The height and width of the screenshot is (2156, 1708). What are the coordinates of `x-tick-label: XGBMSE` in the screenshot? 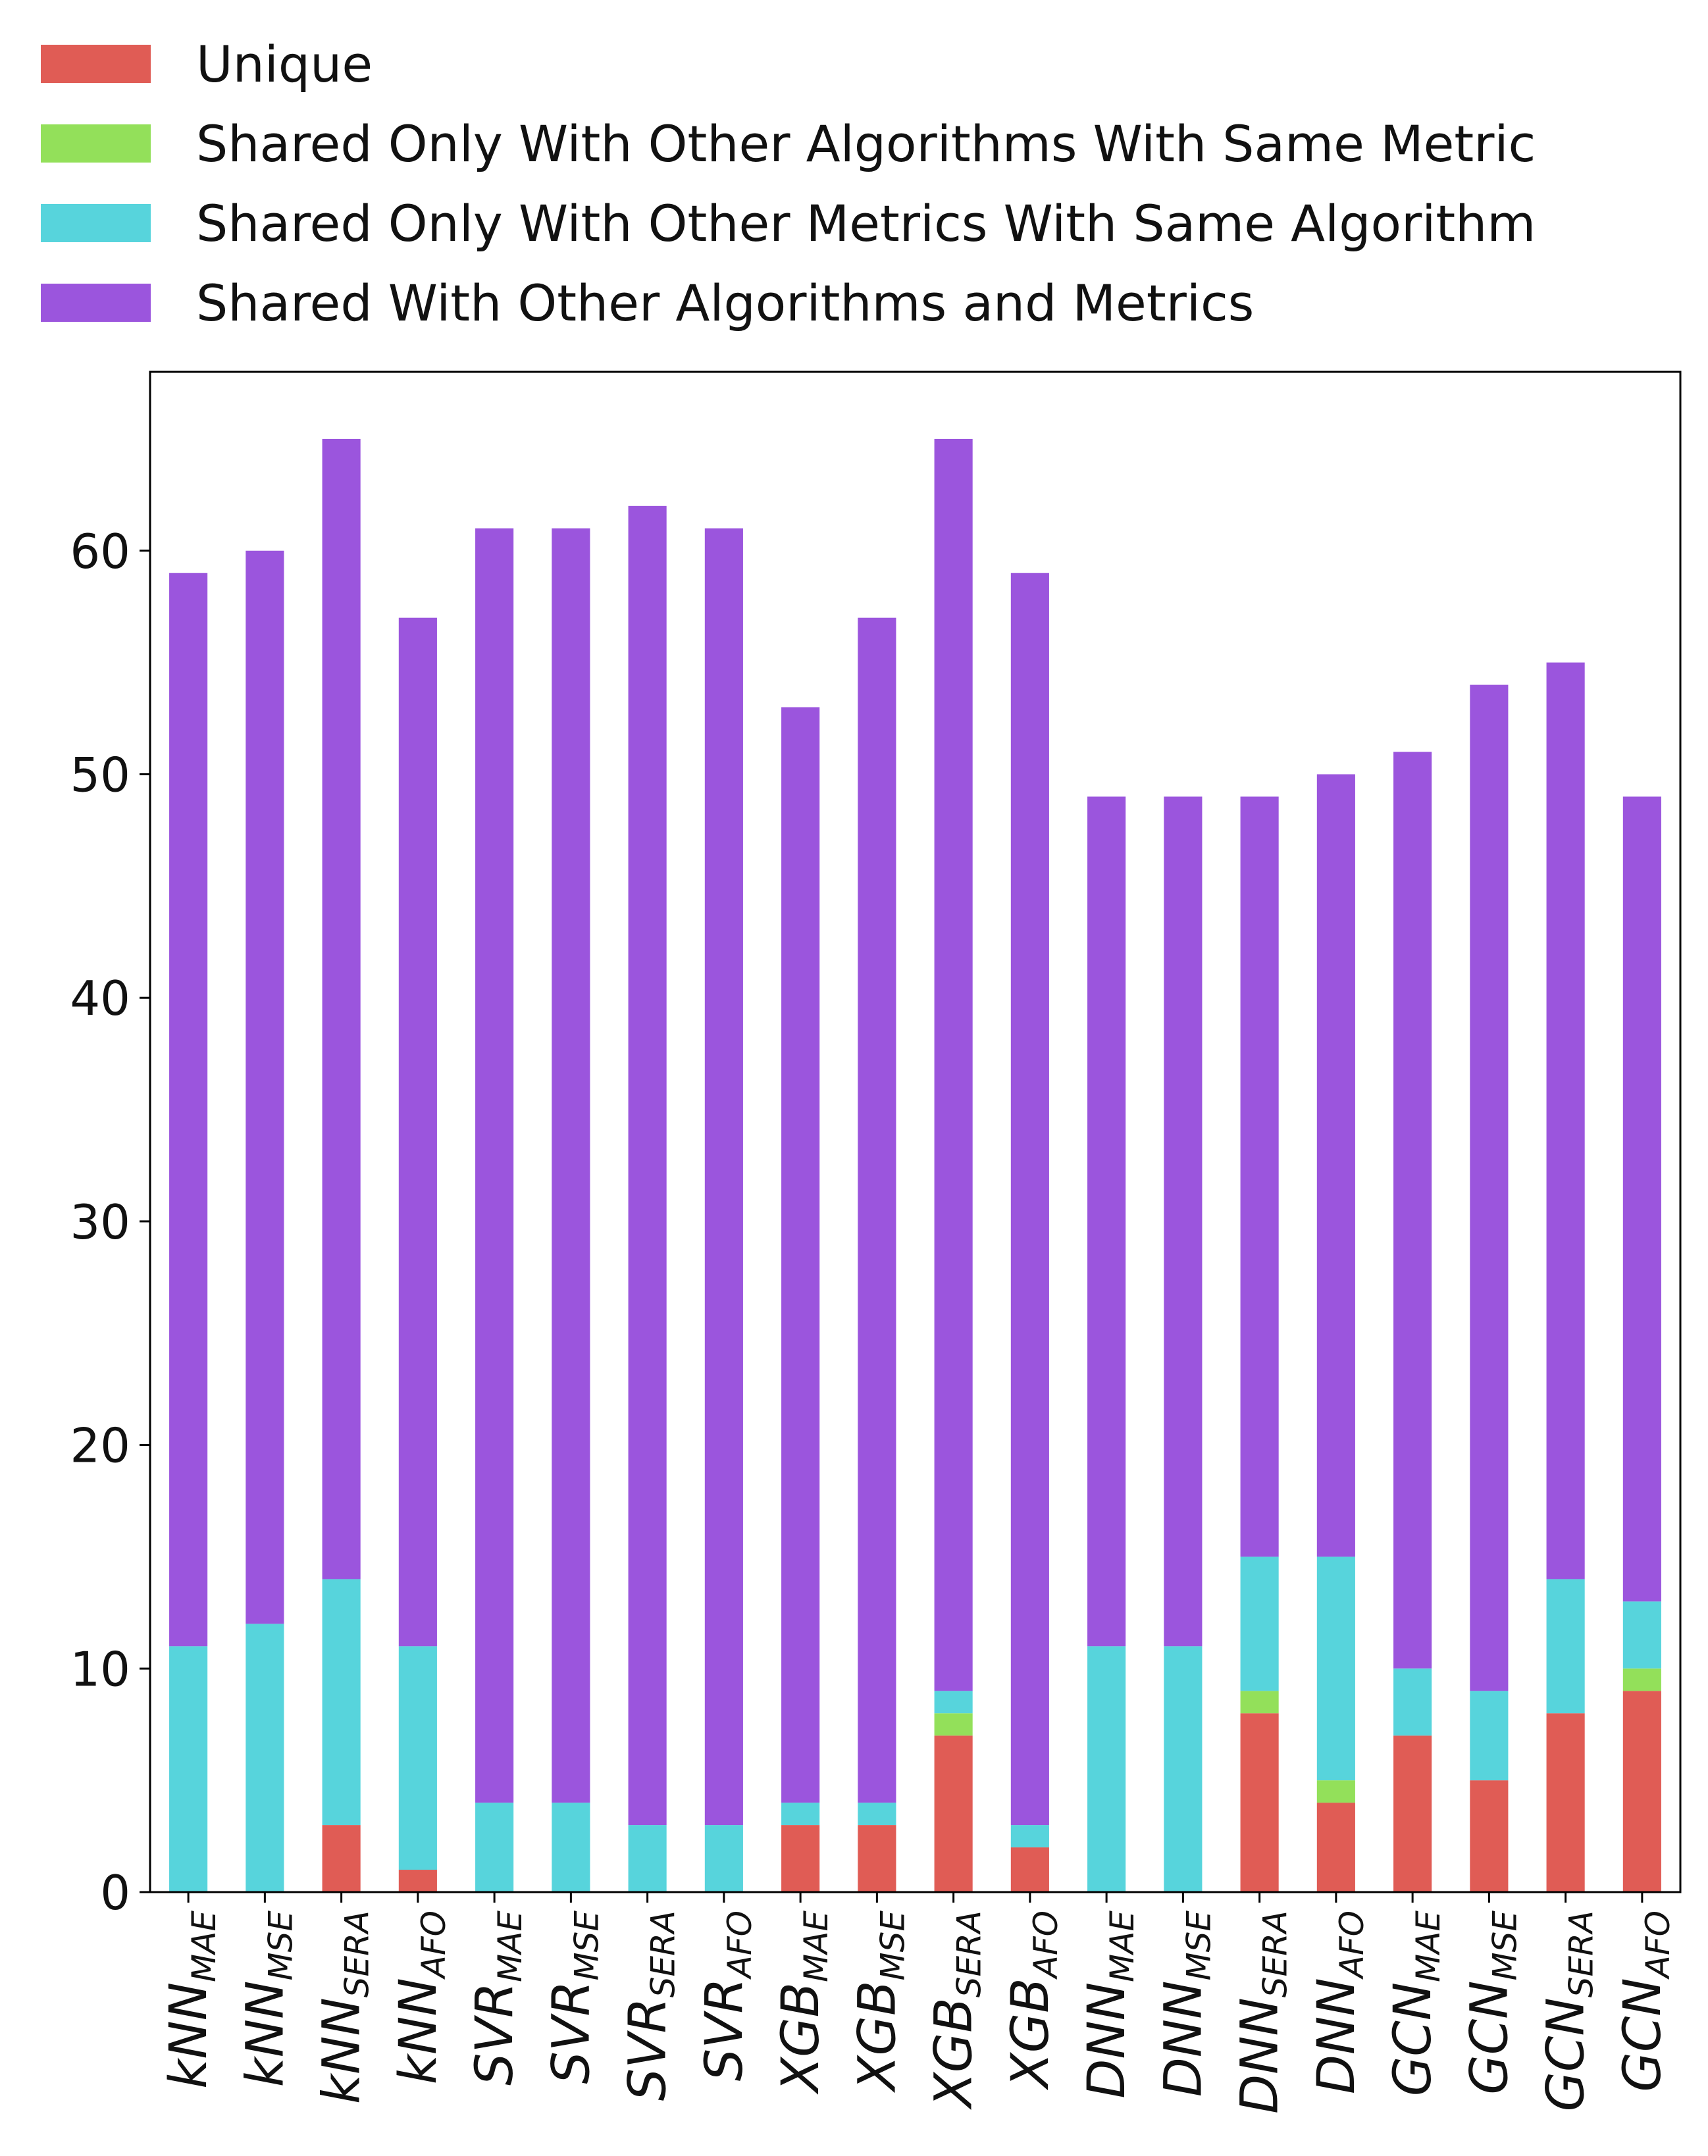 It's located at (880, 2002).